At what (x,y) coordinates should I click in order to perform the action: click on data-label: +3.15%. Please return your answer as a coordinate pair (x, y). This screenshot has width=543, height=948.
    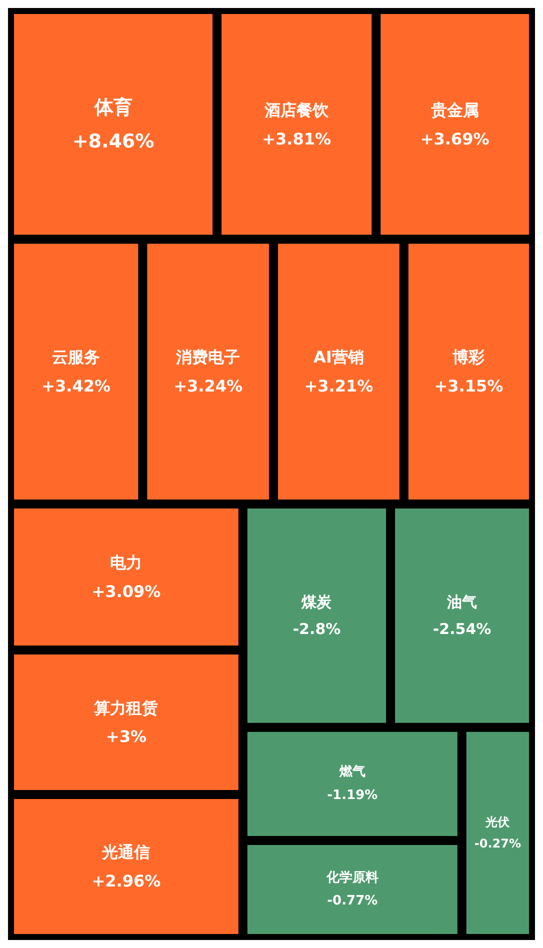
    Looking at the image, I should click on (469, 386).